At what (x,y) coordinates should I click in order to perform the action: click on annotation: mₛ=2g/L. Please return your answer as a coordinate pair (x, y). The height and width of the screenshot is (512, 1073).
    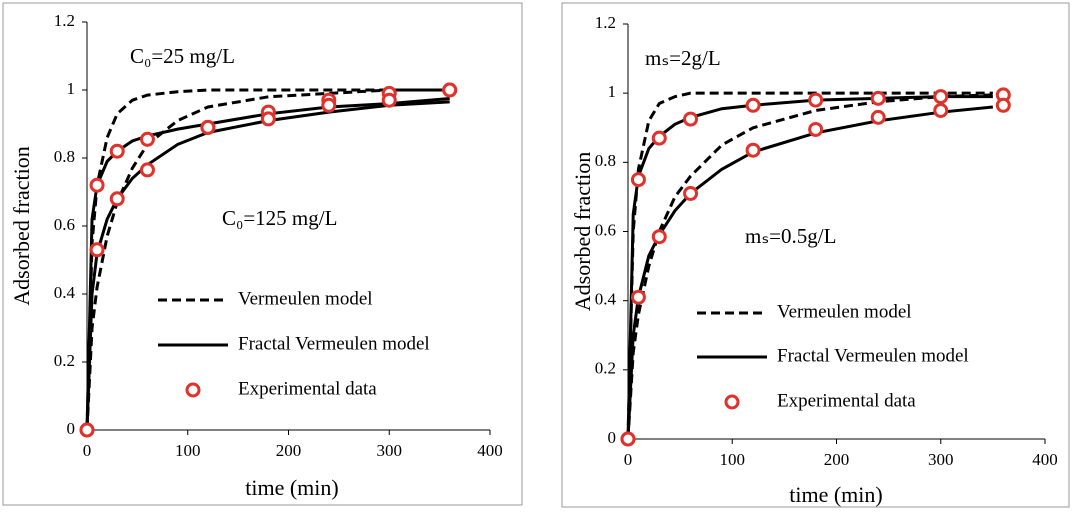
    Looking at the image, I should click on (683, 58).